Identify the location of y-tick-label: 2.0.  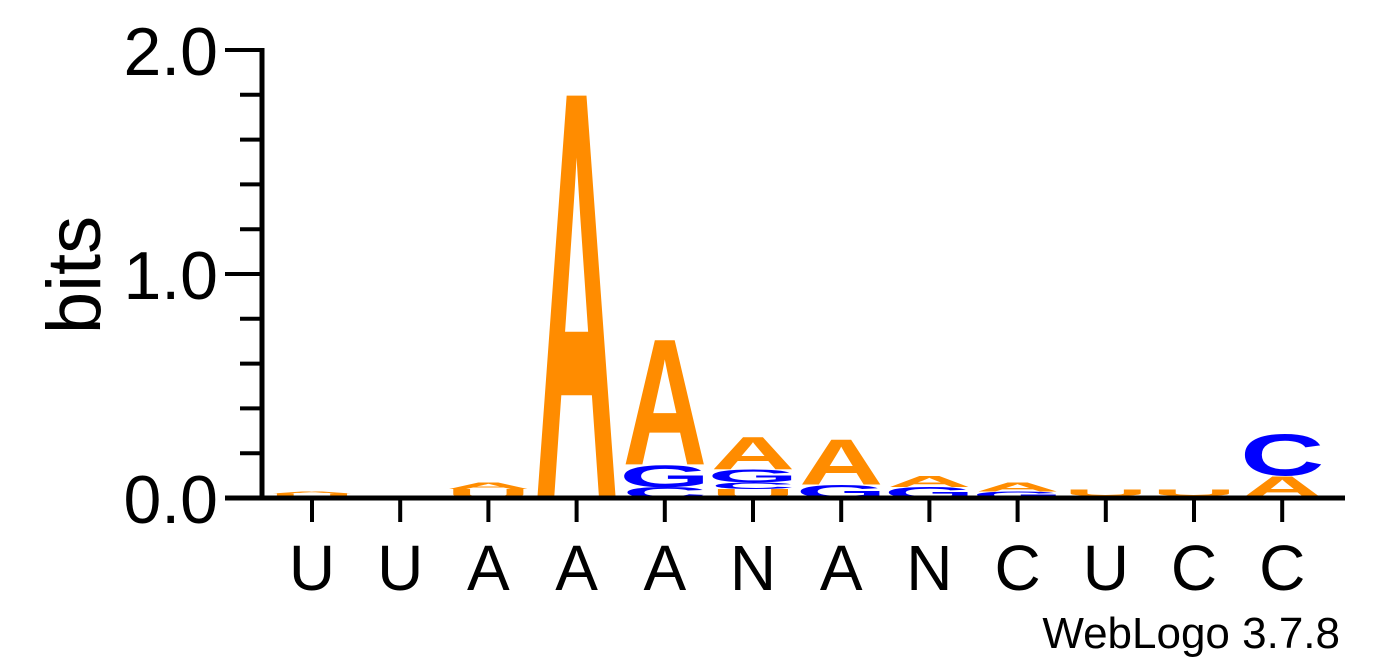
(170, 52).